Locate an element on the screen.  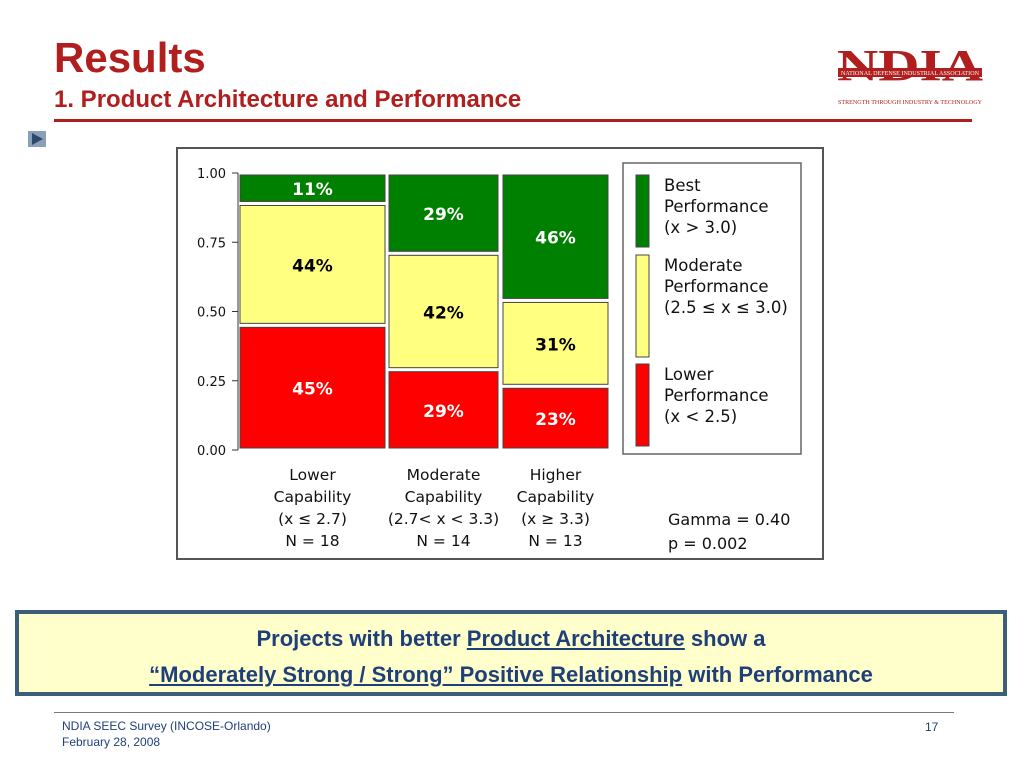
y-tick-label: 0.75 is located at coordinates (211, 243).